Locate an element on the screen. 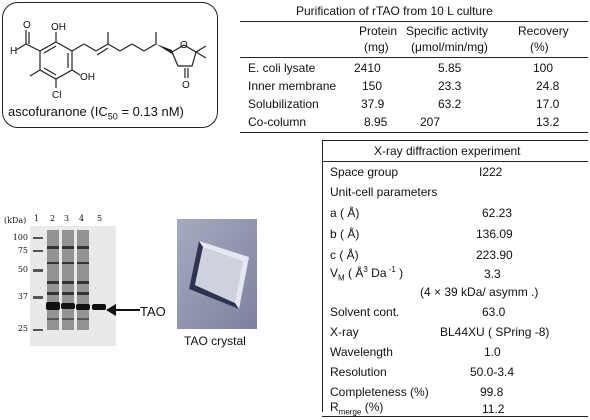  xray-value: BL44XU ( SPring -8) is located at coordinates (495, 332).